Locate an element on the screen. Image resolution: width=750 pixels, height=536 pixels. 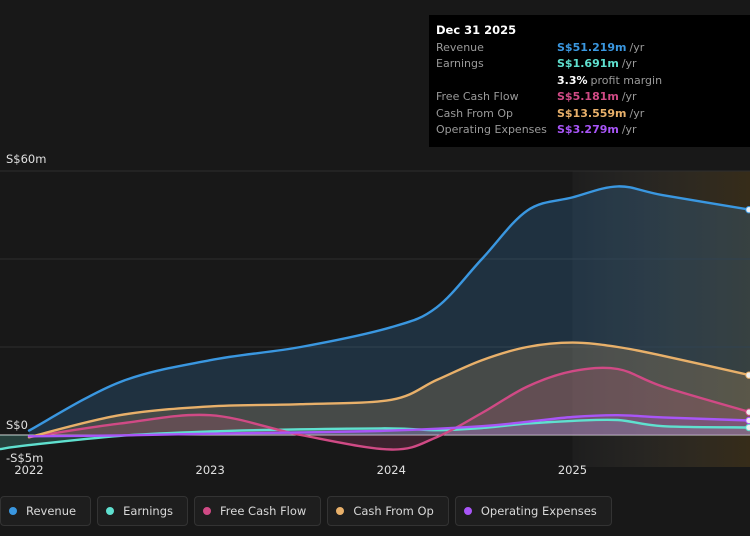
legend-label: Free Cash Flow is located at coordinates (263, 511).